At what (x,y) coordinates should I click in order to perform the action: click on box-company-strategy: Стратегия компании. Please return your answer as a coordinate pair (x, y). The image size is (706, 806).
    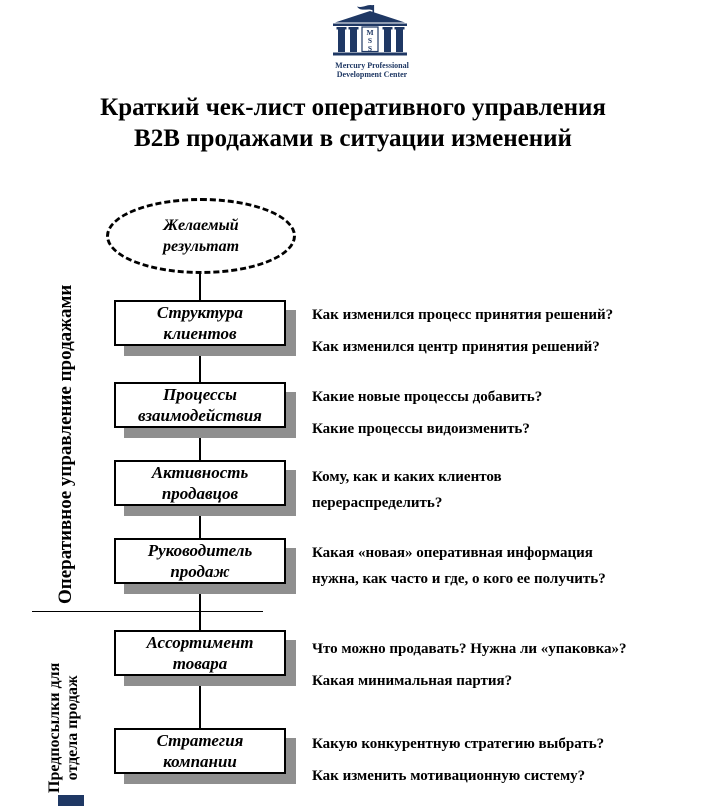
    Looking at the image, I should click on (200, 751).